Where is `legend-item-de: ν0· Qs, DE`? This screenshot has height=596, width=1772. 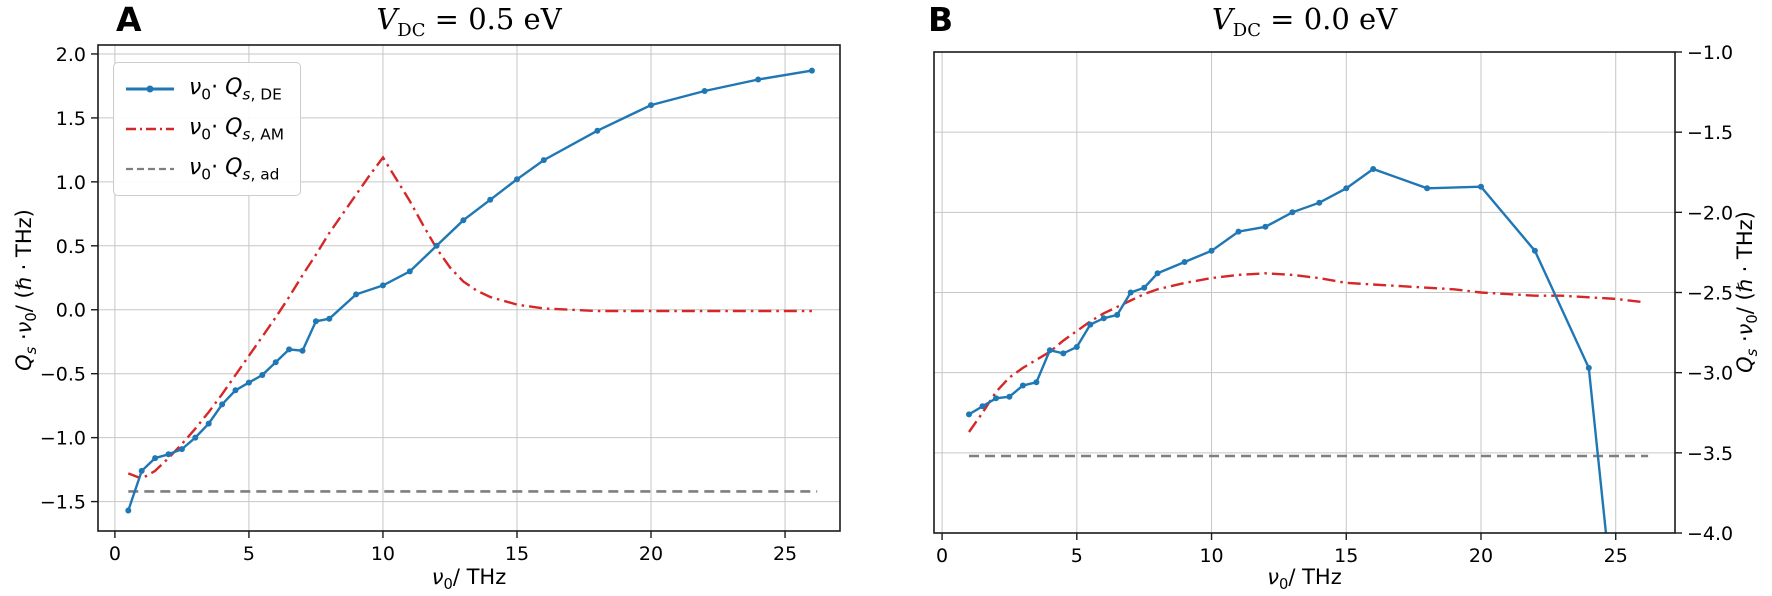
legend-item-de: ν0· Qs, DE is located at coordinates (204, 89).